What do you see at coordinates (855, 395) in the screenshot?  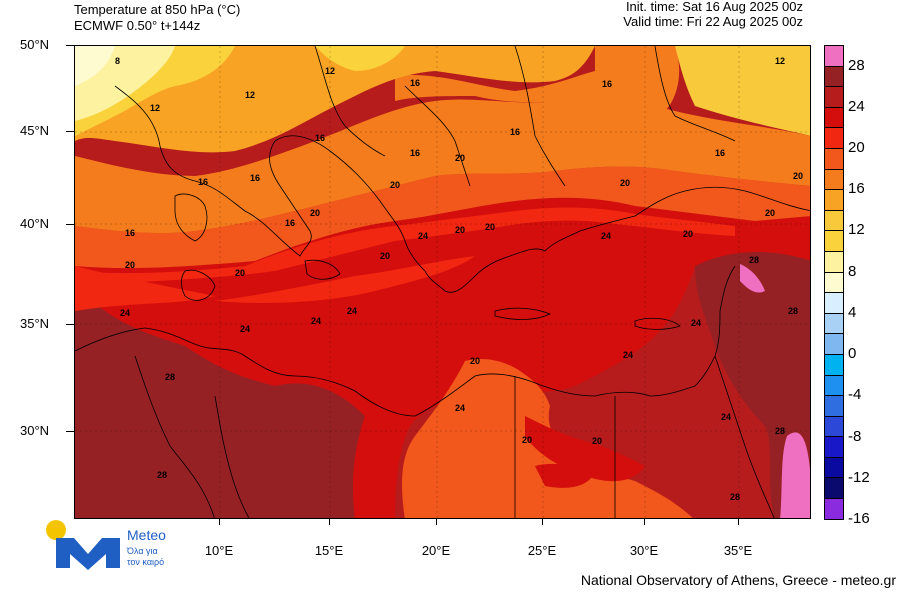 I see `colorbar-label: -4` at bounding box center [855, 395].